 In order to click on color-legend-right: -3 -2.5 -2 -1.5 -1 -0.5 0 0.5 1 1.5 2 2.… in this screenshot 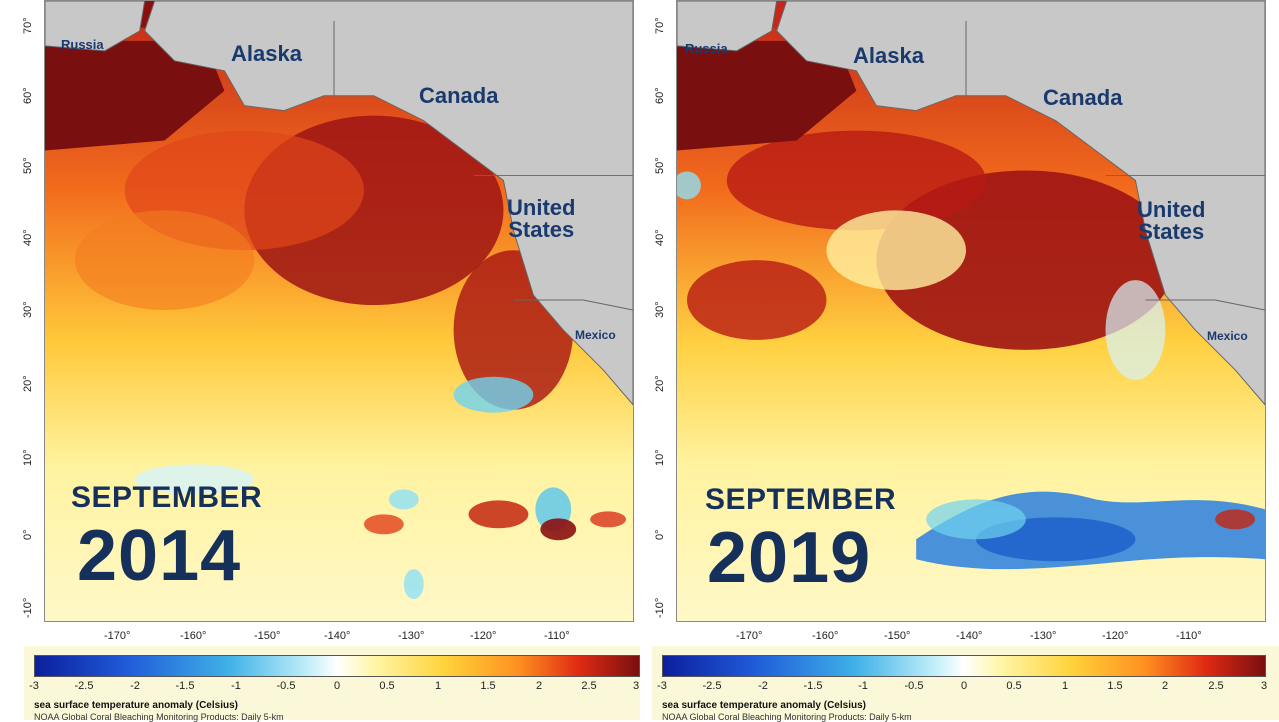, I will do `click(965, 684)`.